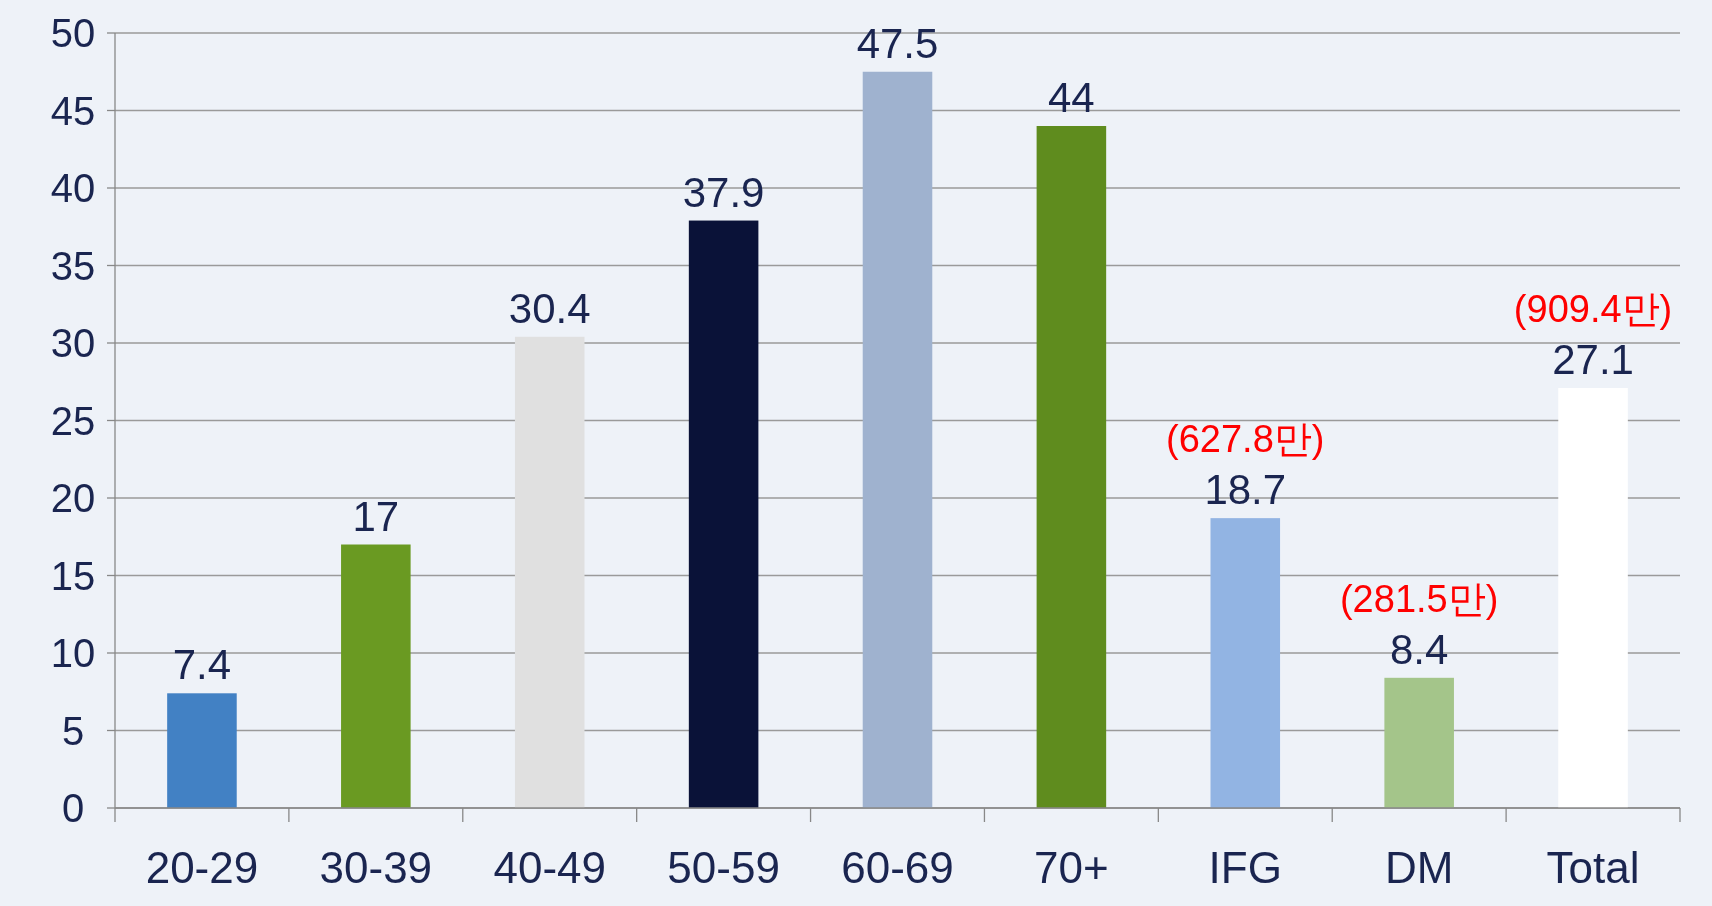  What do you see at coordinates (1593, 867) in the screenshot?
I see `x-tick-label: Total` at bounding box center [1593, 867].